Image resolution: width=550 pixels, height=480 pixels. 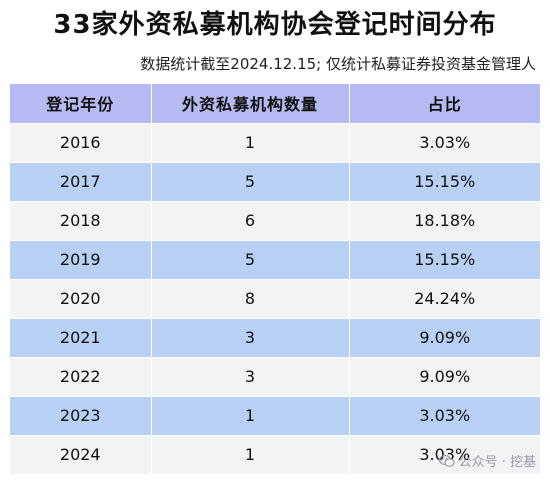 I want to click on cell-count: 8, so click(x=250, y=298).